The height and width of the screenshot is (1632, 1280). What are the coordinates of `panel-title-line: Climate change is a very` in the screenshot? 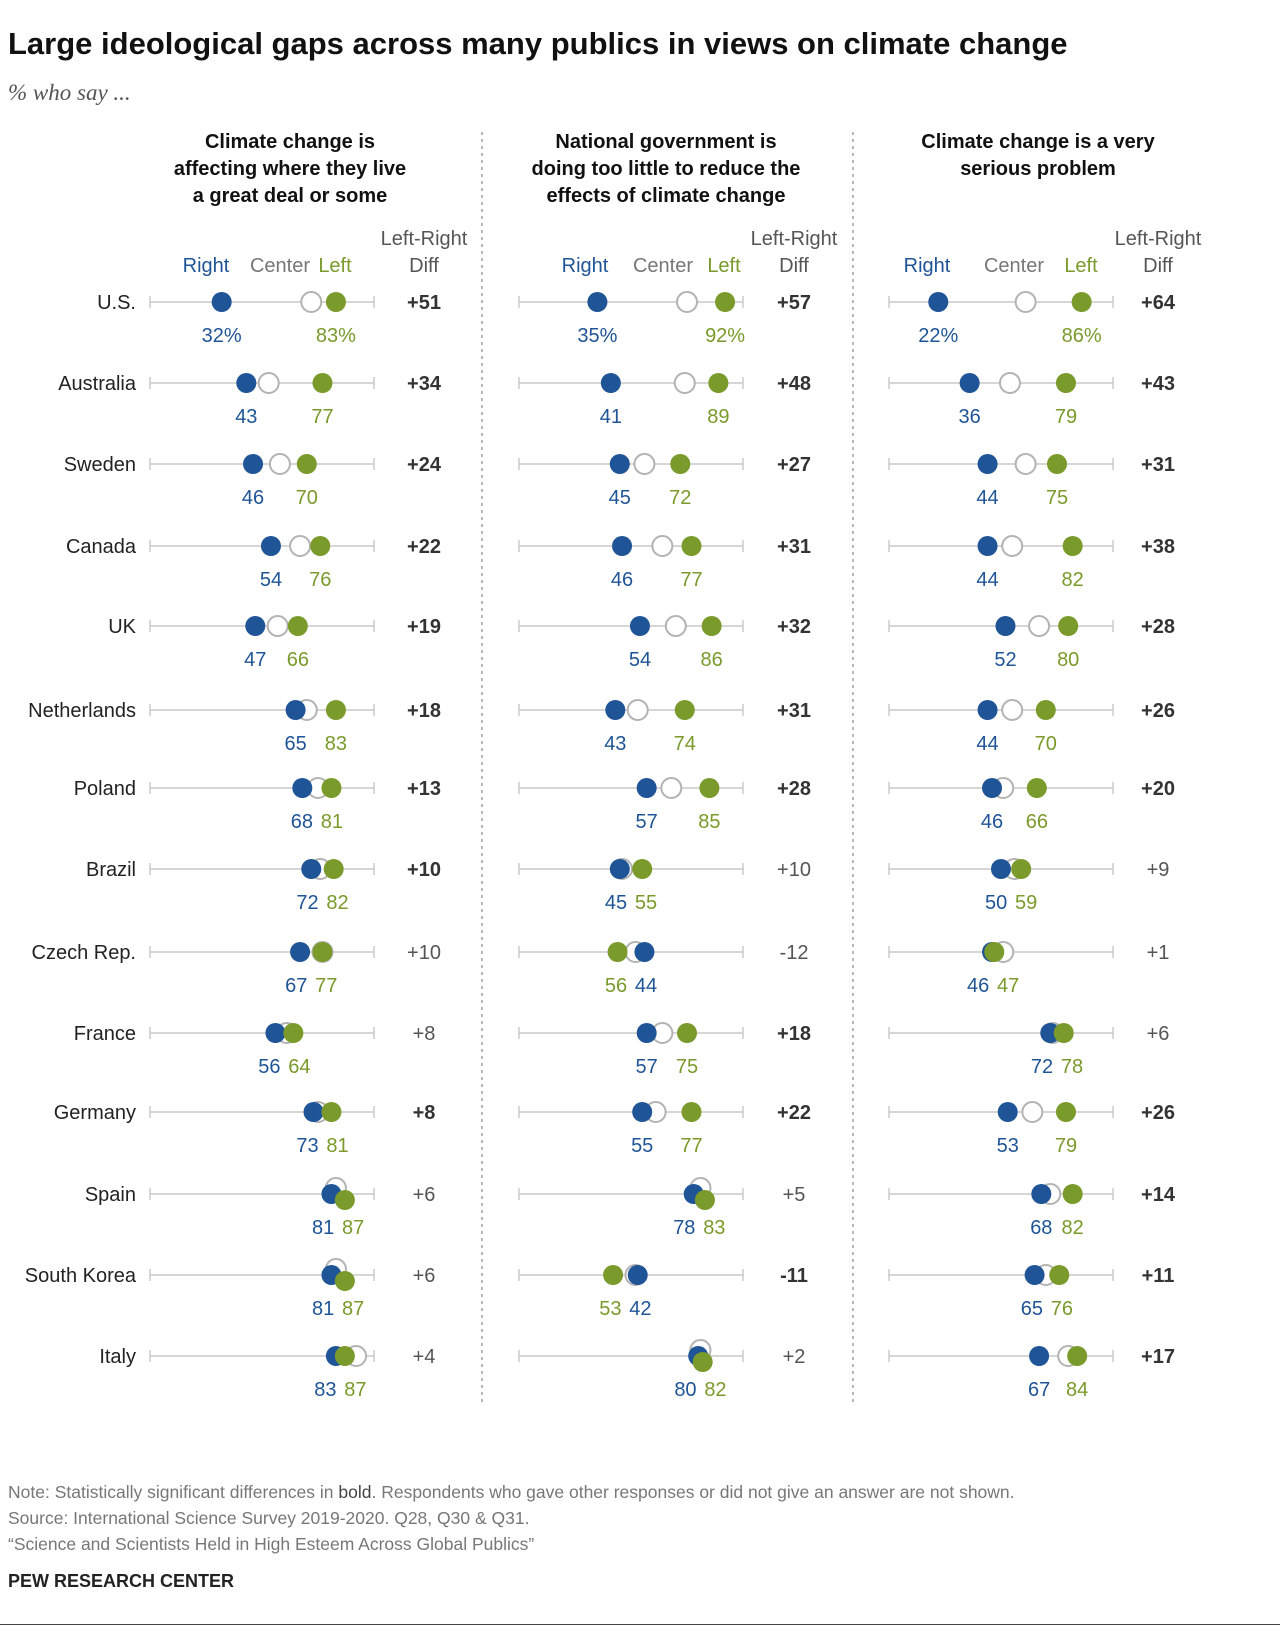 It's located at (1038, 142).